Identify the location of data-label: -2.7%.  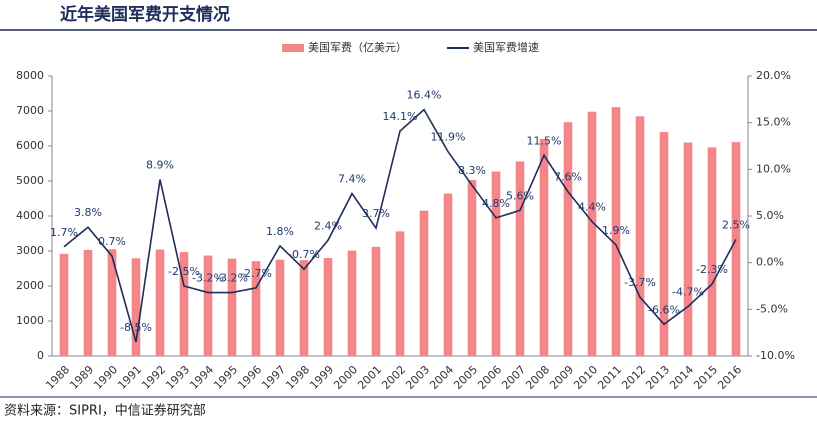
(256, 273).